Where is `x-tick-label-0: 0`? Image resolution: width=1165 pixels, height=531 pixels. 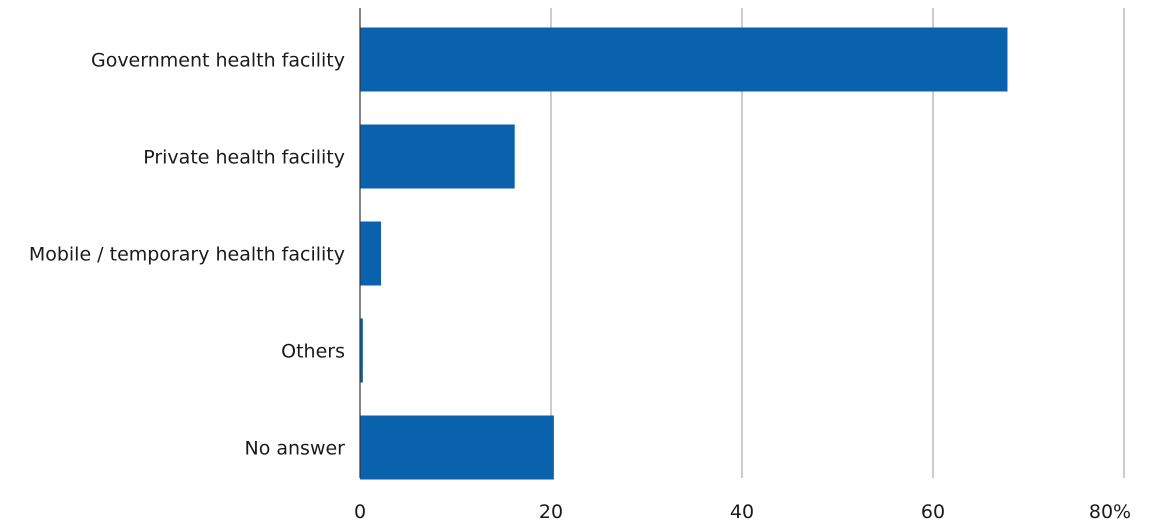 x-tick-label-0: 0 is located at coordinates (360, 512).